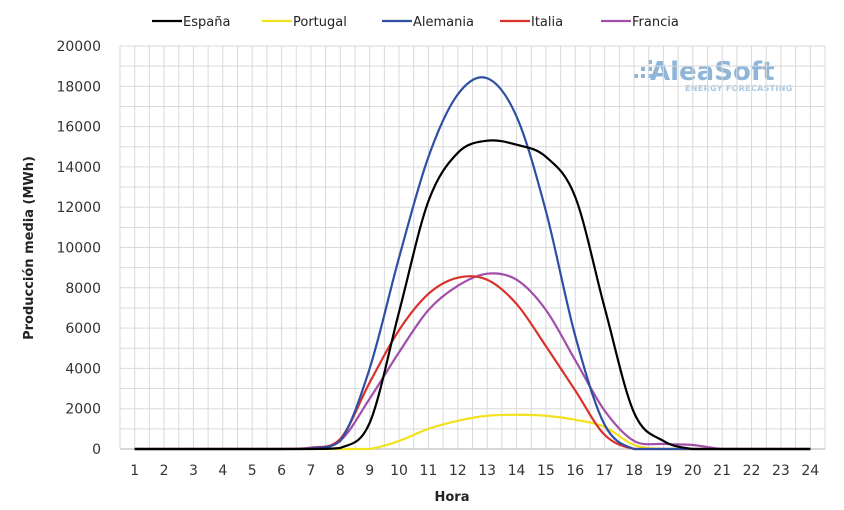 Image resolution: width=844 pixels, height=510 pixels. Describe the element at coordinates (739, 88) in the screenshot. I see `logo-tagline: ENERGY FORECASTING` at that location.